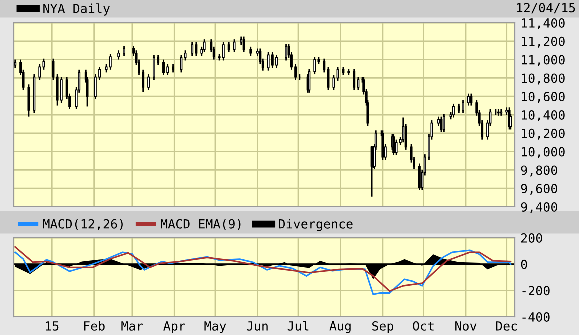  I want to click on x-tick-label: May, so click(215, 328).